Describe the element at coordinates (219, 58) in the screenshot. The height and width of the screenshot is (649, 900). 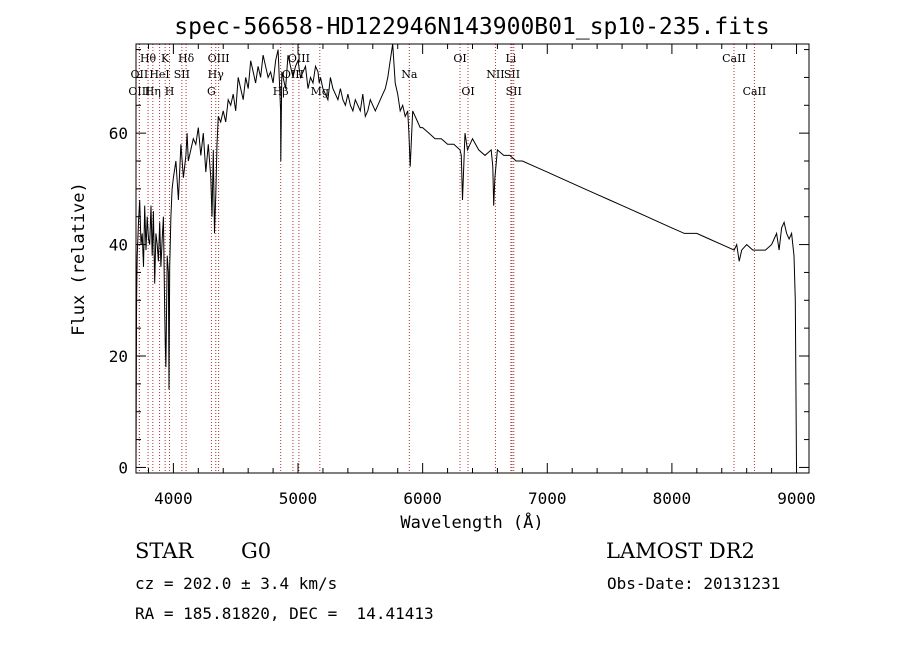
I see `marker-label-9: OIII` at that location.